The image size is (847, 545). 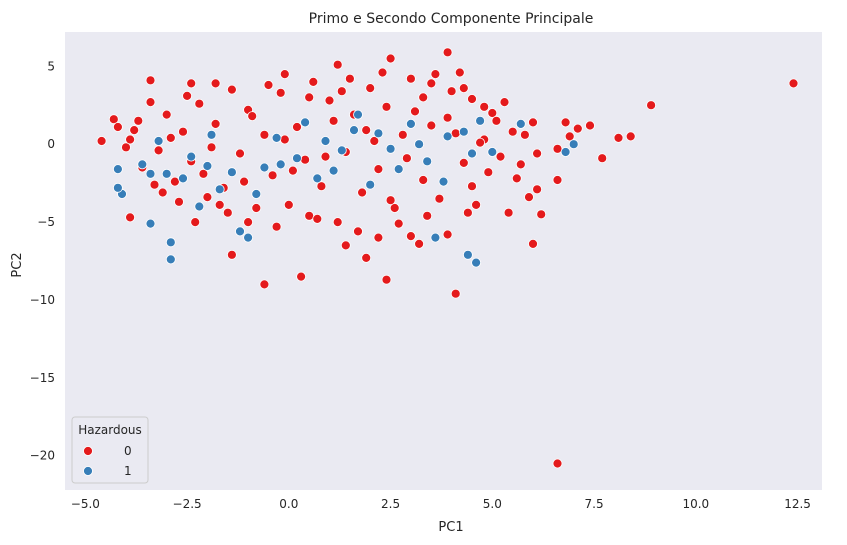 What do you see at coordinates (51, 144) in the screenshot?
I see `y-tick-label: 0` at bounding box center [51, 144].